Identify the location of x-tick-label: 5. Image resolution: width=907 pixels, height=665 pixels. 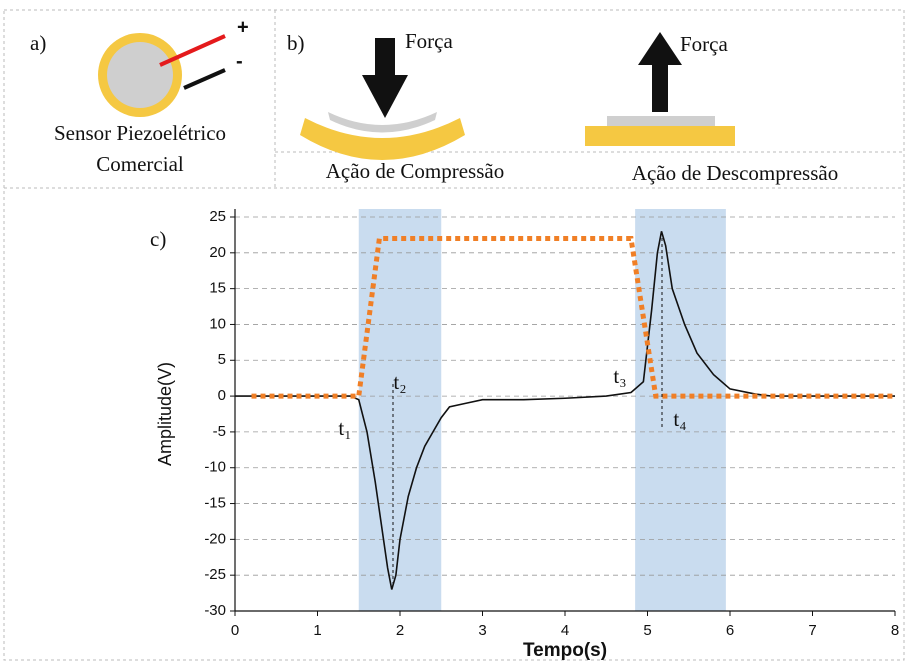
(647, 630).